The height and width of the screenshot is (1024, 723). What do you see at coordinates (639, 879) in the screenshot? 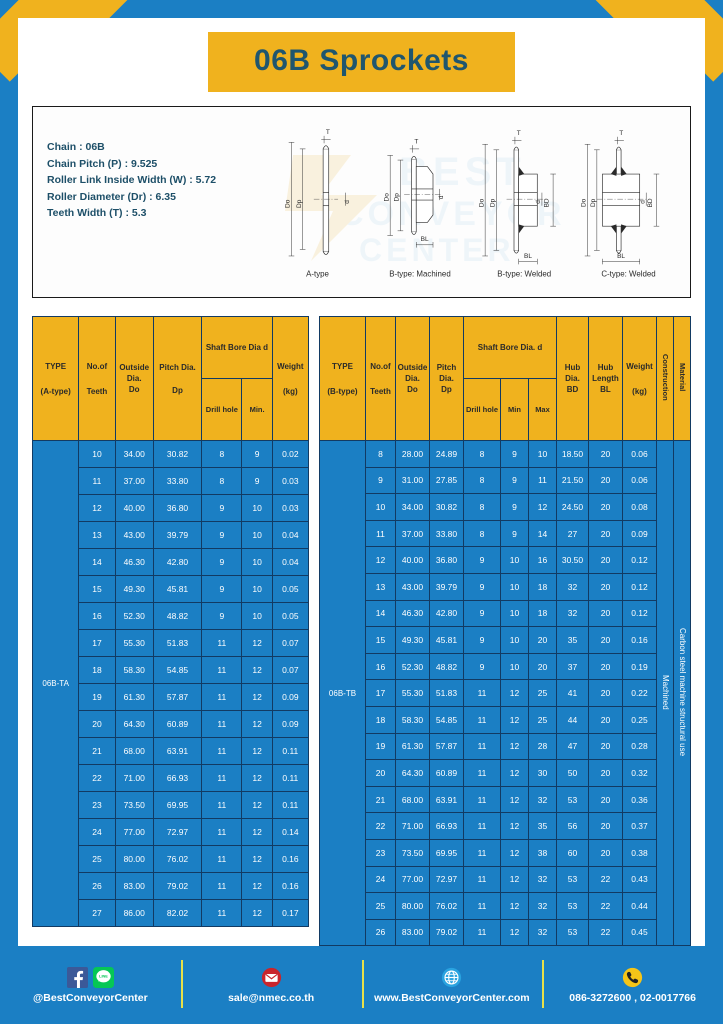
I see `cell-weight: 0.43` at bounding box center [639, 879].